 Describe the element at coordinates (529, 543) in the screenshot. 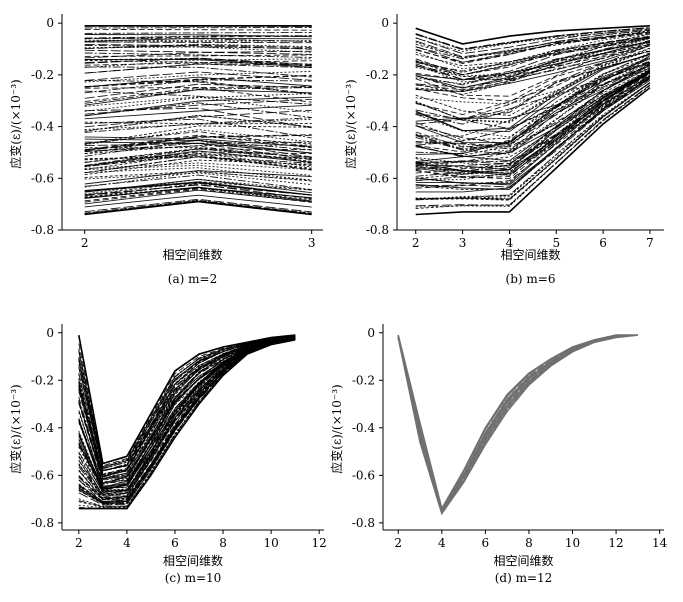

I see `x-tick-label: 8` at that location.